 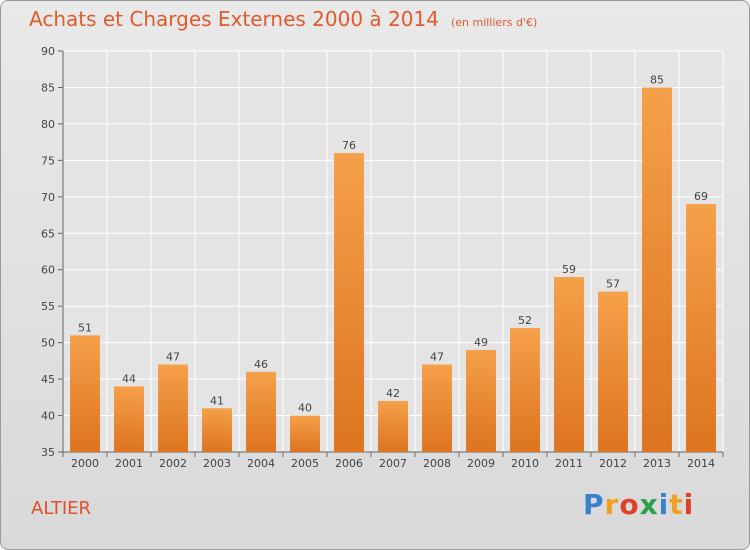 What do you see at coordinates (525, 463) in the screenshot?
I see `x-tick-label-2010: 2010` at bounding box center [525, 463].